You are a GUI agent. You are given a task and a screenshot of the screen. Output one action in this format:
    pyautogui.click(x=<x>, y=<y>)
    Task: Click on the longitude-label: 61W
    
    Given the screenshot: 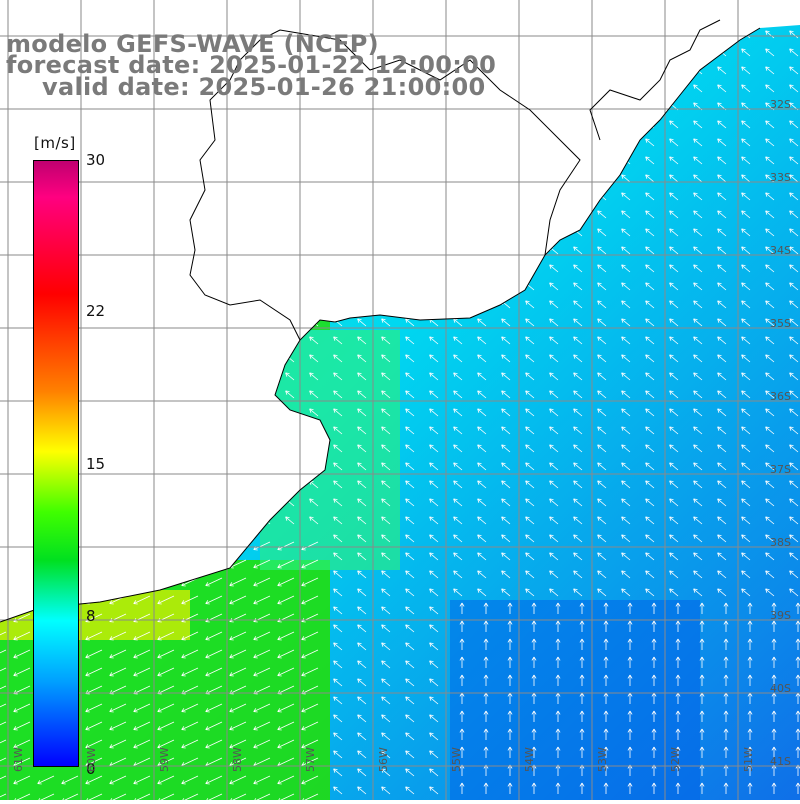 What is the action you would take?
    pyautogui.click(x=18, y=759)
    